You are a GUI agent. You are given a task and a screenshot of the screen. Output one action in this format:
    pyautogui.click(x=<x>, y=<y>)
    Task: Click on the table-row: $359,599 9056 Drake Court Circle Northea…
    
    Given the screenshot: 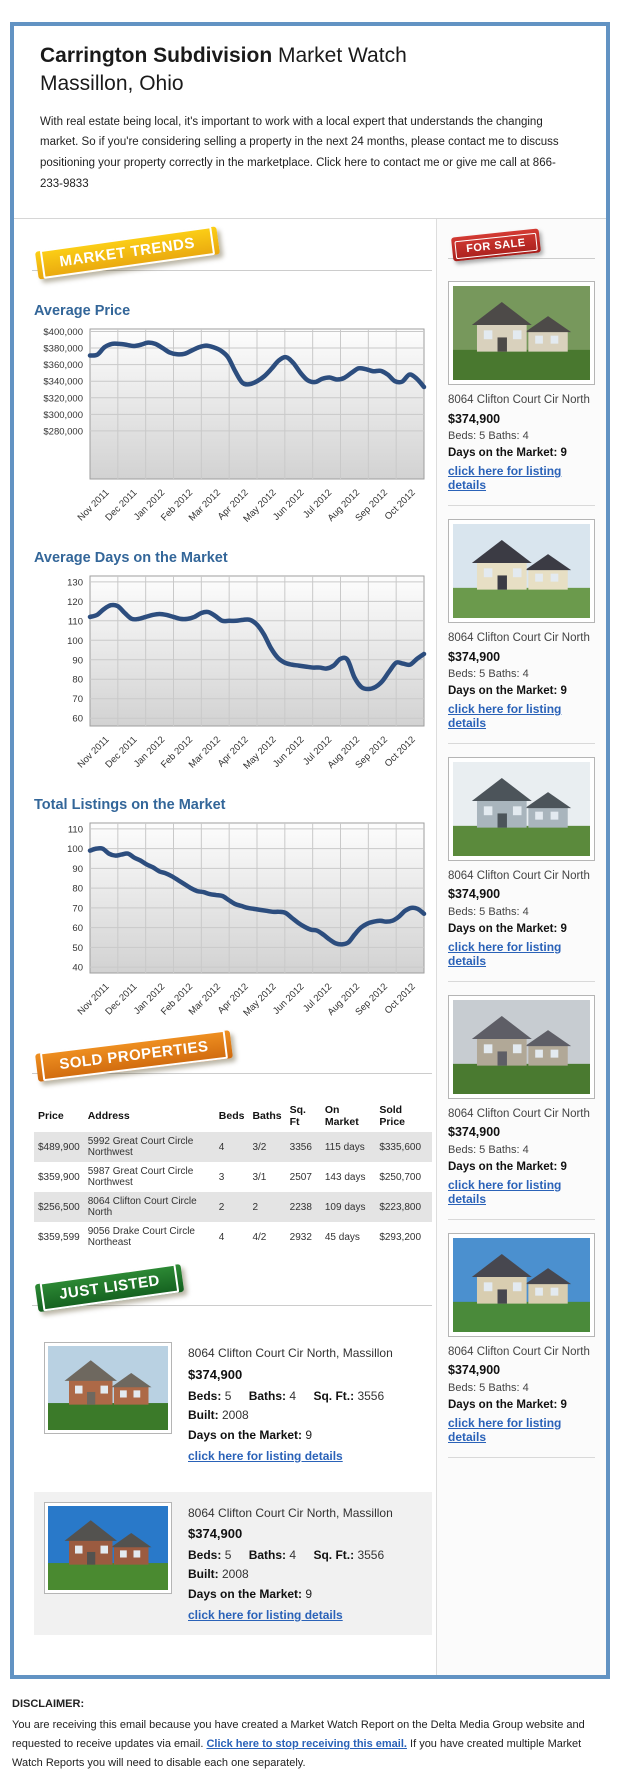 What is the action you would take?
    pyautogui.click(x=233, y=1237)
    